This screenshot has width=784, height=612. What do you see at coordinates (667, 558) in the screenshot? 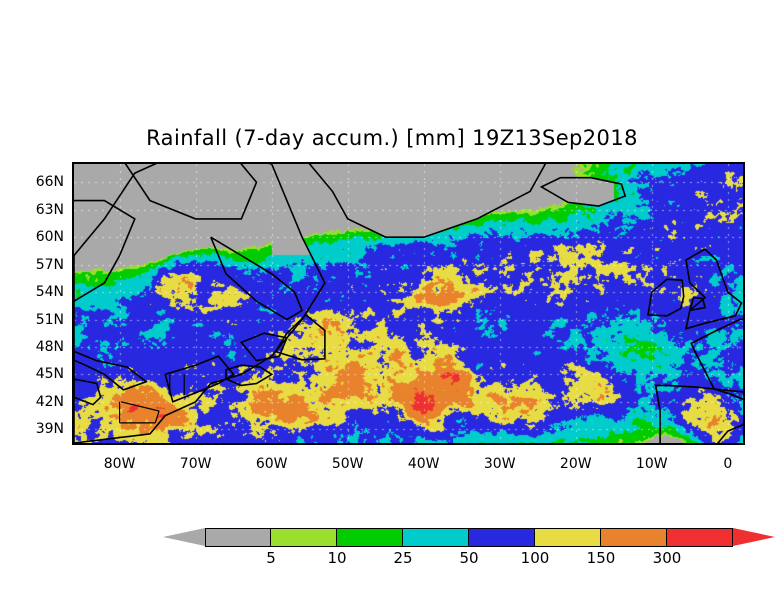
I see `colorbar-tick-label: 300` at bounding box center [667, 558].